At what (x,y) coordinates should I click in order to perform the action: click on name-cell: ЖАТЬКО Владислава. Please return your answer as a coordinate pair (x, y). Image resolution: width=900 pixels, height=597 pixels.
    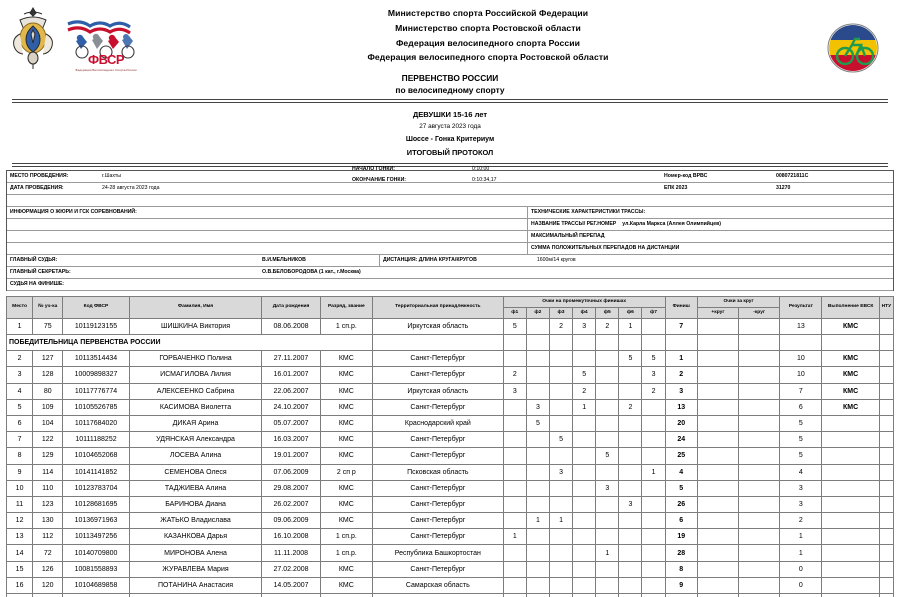
    Looking at the image, I should click on (195, 521).